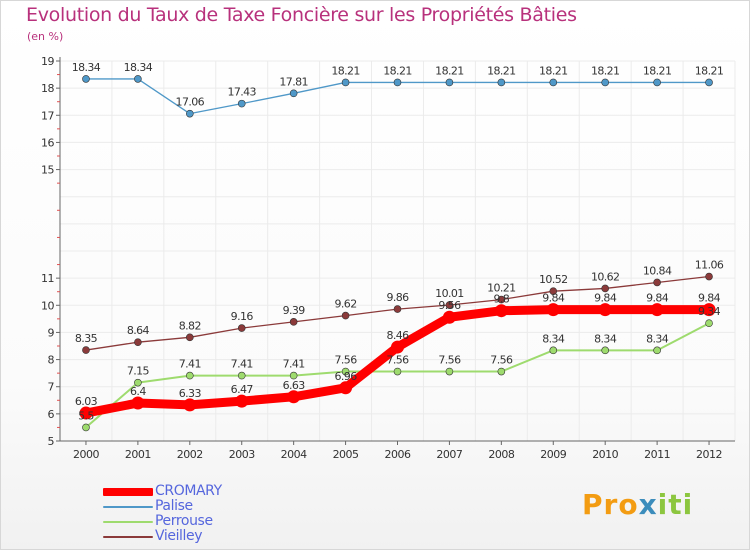 This screenshot has width=750, height=550. Describe the element at coordinates (346, 454) in the screenshot. I see `x-tick-label: 2005` at that location.